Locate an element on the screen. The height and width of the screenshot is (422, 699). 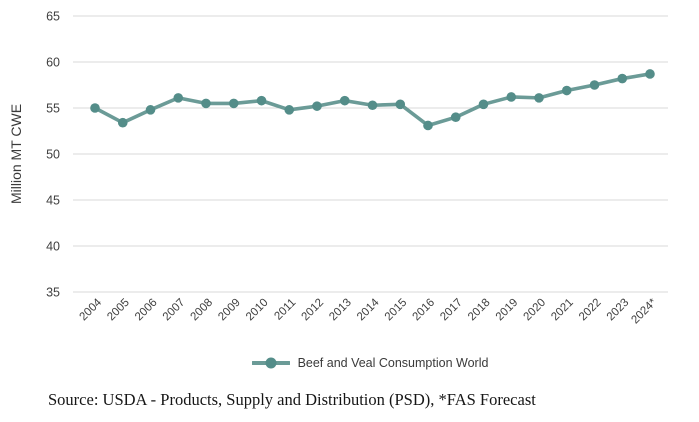
x-tick-label: 2024* is located at coordinates (644, 311).